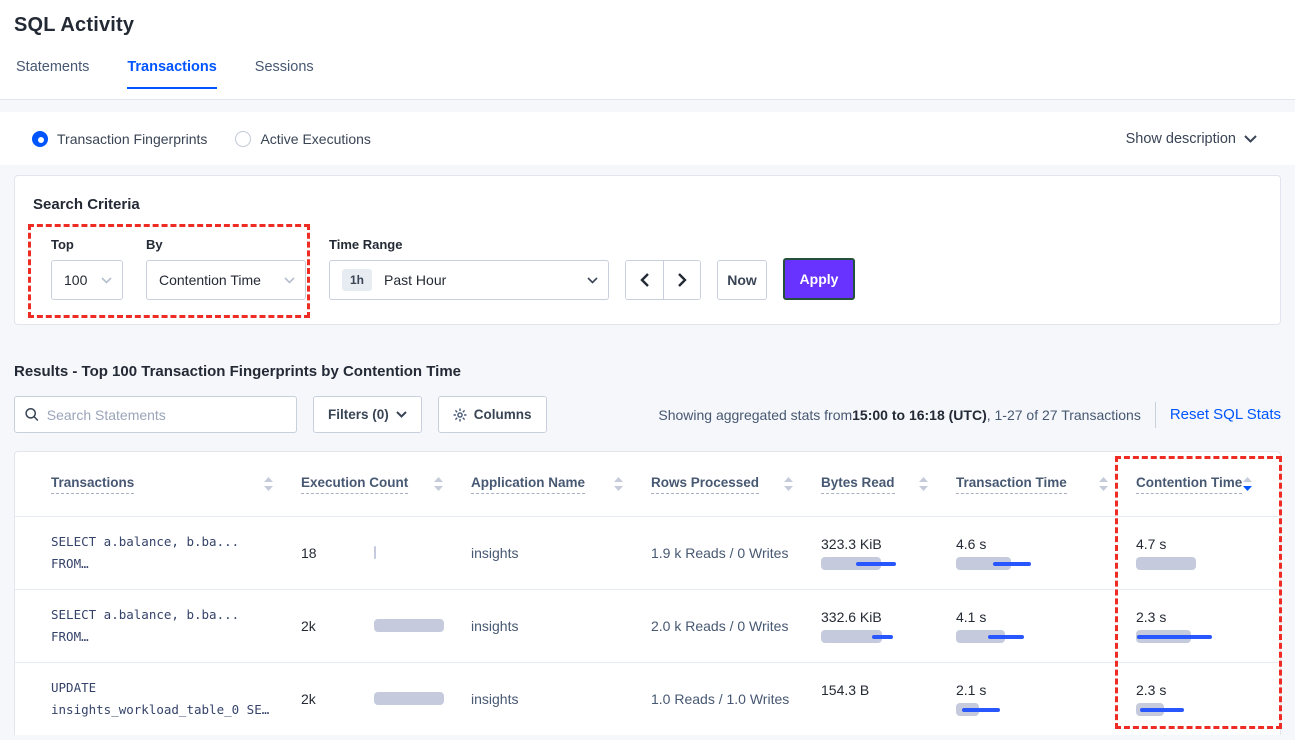 This screenshot has height=740, width=1295. Describe the element at coordinates (87, 280) in the screenshot. I see `top-select: 100` at that location.